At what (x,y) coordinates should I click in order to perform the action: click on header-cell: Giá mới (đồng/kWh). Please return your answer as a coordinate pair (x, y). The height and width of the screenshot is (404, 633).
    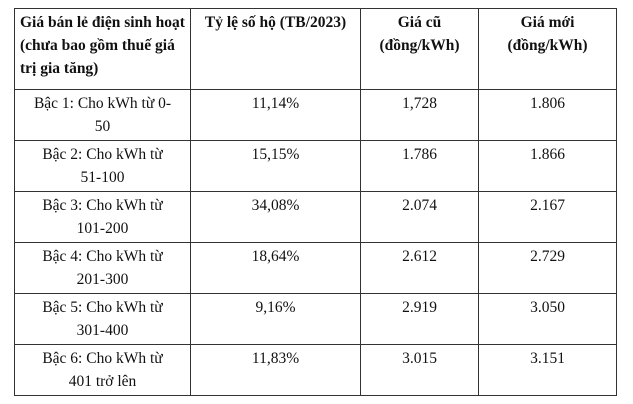
    Looking at the image, I should click on (547, 49).